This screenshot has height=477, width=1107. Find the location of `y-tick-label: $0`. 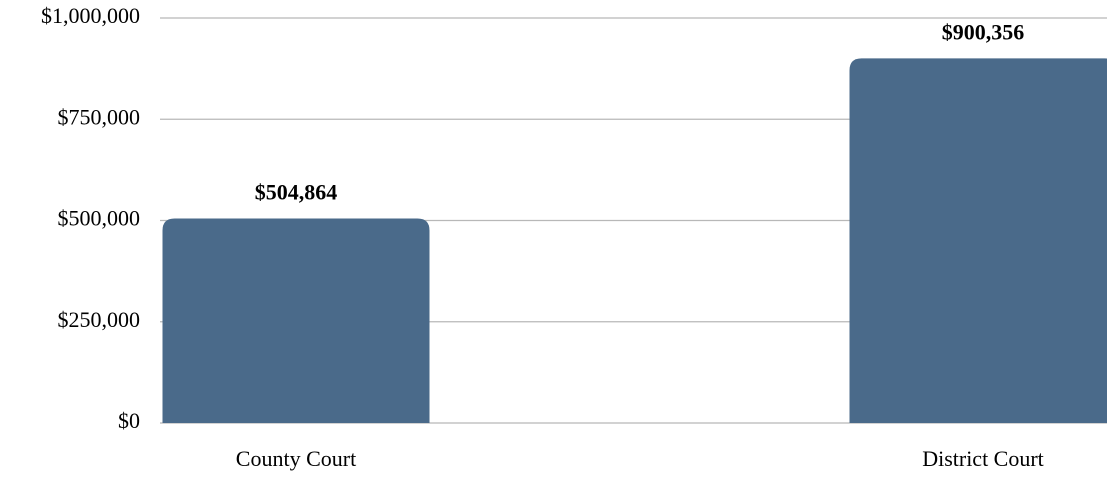

y-tick-label: $0 is located at coordinates (129, 420).